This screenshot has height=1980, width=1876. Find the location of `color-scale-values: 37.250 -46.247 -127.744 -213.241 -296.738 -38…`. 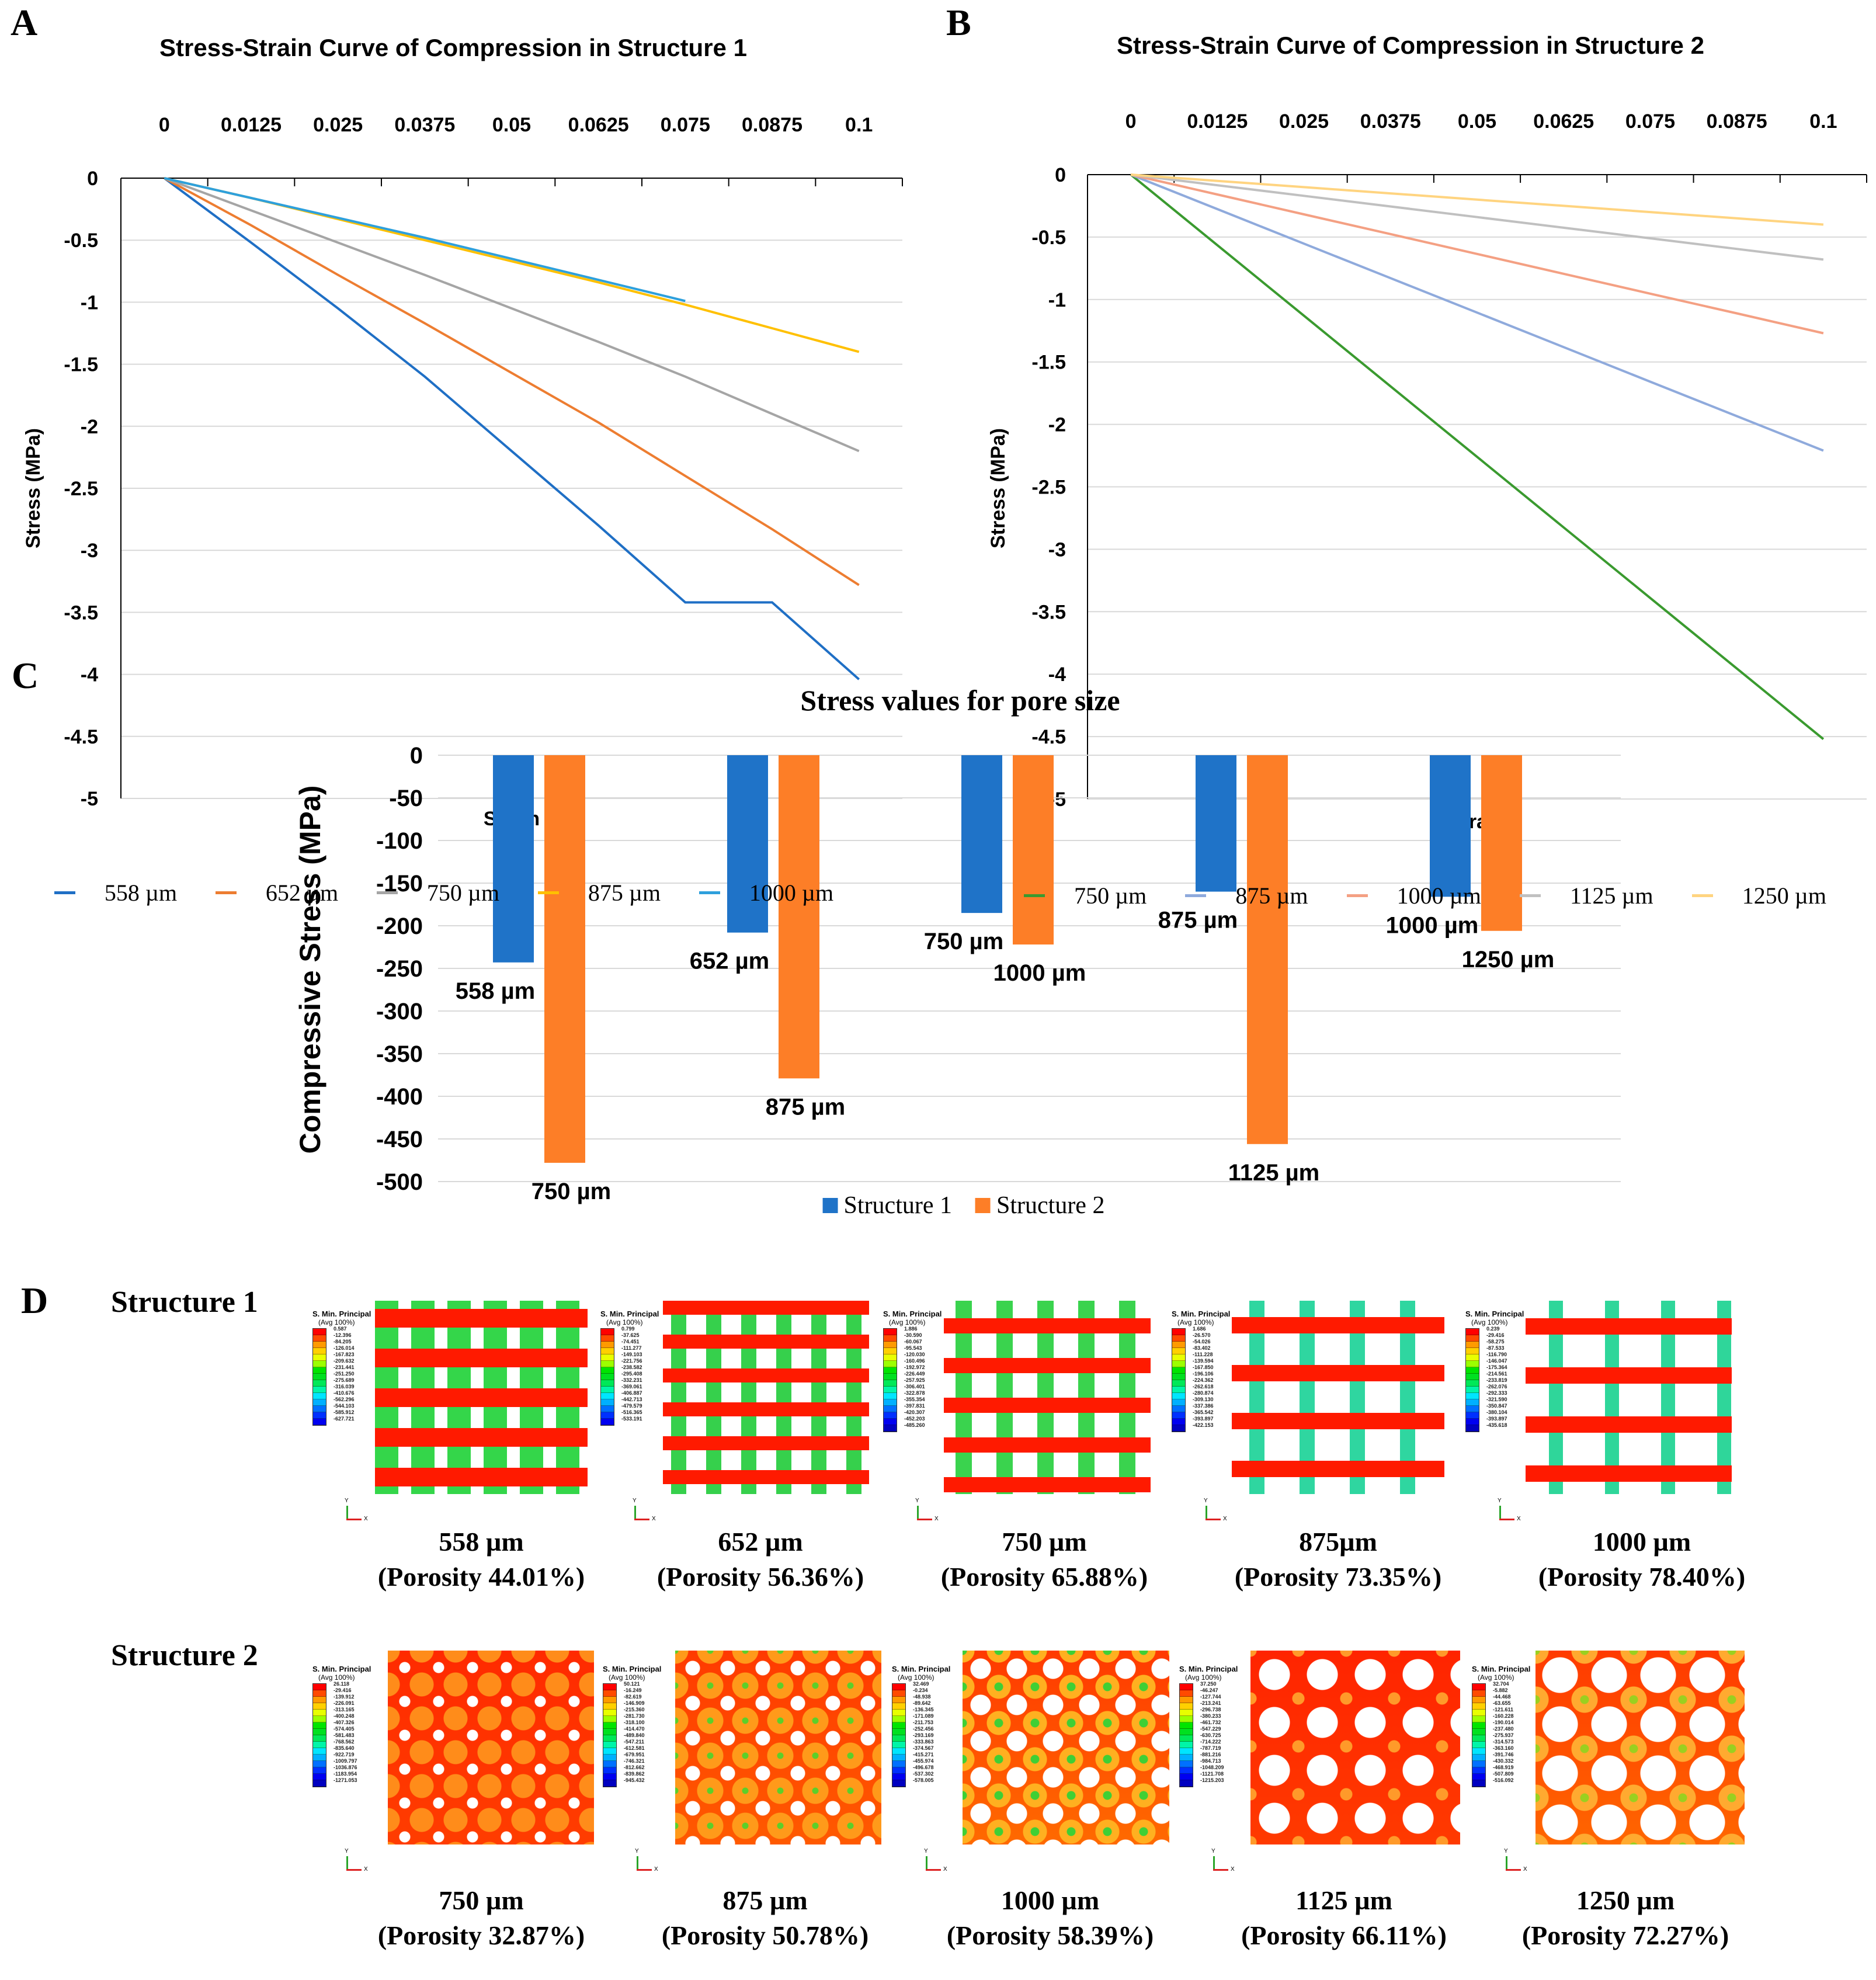

color-scale-values: 37.250 -46.247 -127.744 -213.241 -296.738 -38… is located at coordinates (1208, 1734).